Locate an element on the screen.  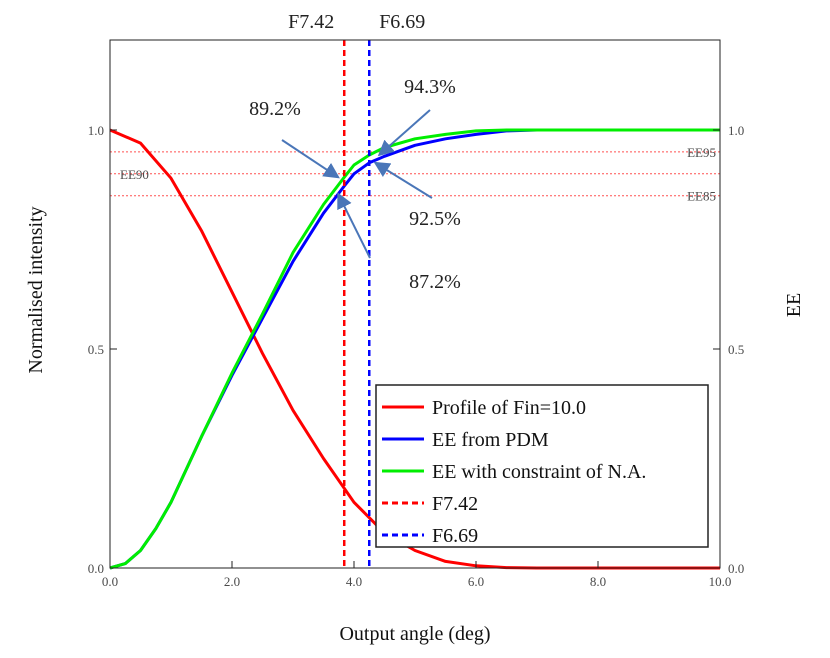
y2-tick-label: 1.0 is located at coordinates (736, 130).